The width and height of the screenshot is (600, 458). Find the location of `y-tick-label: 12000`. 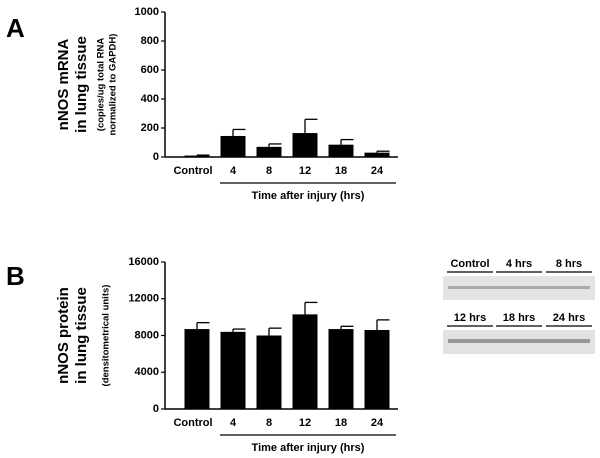

y-tick-label: 12000 is located at coordinates (143, 299).